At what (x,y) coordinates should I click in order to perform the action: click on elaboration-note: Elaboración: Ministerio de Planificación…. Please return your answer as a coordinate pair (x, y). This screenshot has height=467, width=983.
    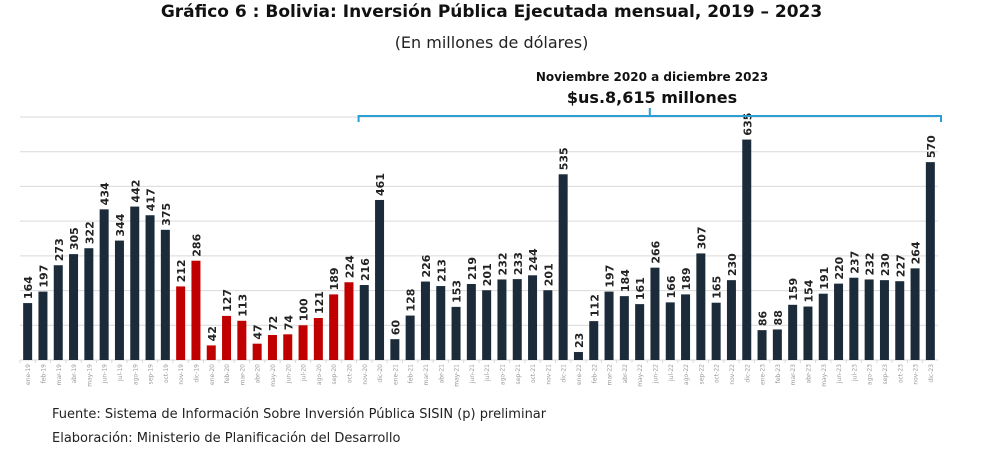
    Looking at the image, I should click on (226, 438).